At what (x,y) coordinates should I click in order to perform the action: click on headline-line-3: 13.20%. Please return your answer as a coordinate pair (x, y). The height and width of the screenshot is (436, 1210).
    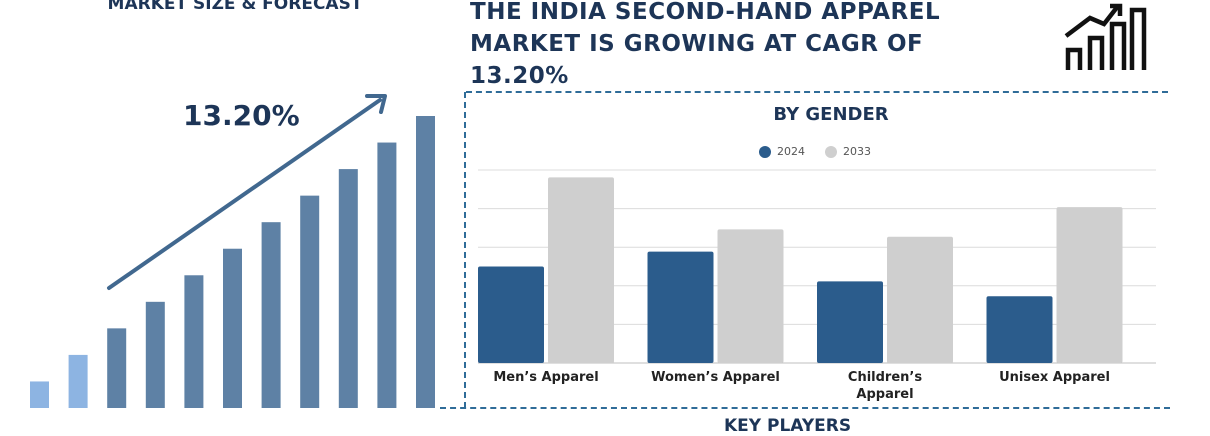
    Looking at the image, I should click on (519, 76).